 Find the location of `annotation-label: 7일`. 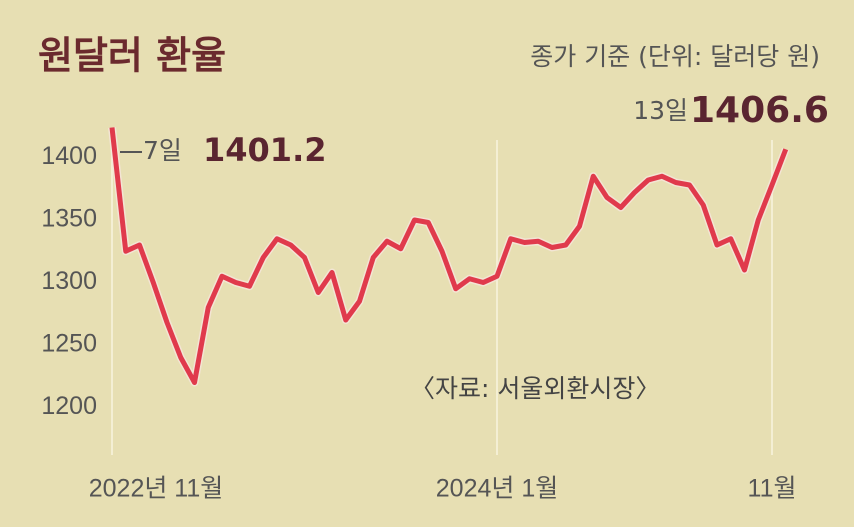

annotation-label: 7일 is located at coordinates (162, 150).